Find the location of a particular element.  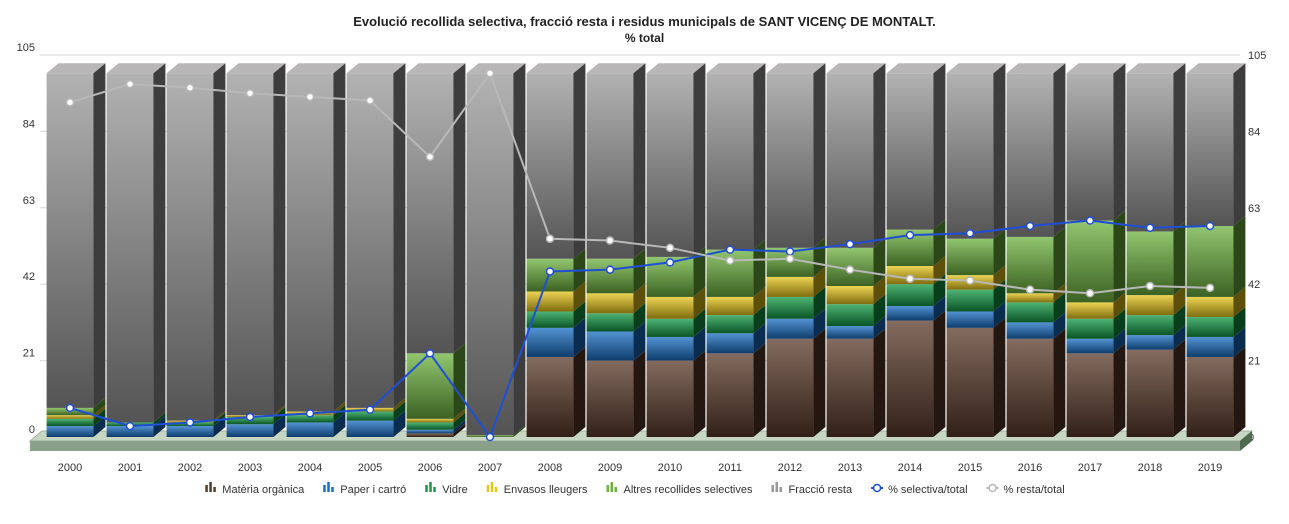

bar-2014-Vidre is located at coordinates (910, 295).